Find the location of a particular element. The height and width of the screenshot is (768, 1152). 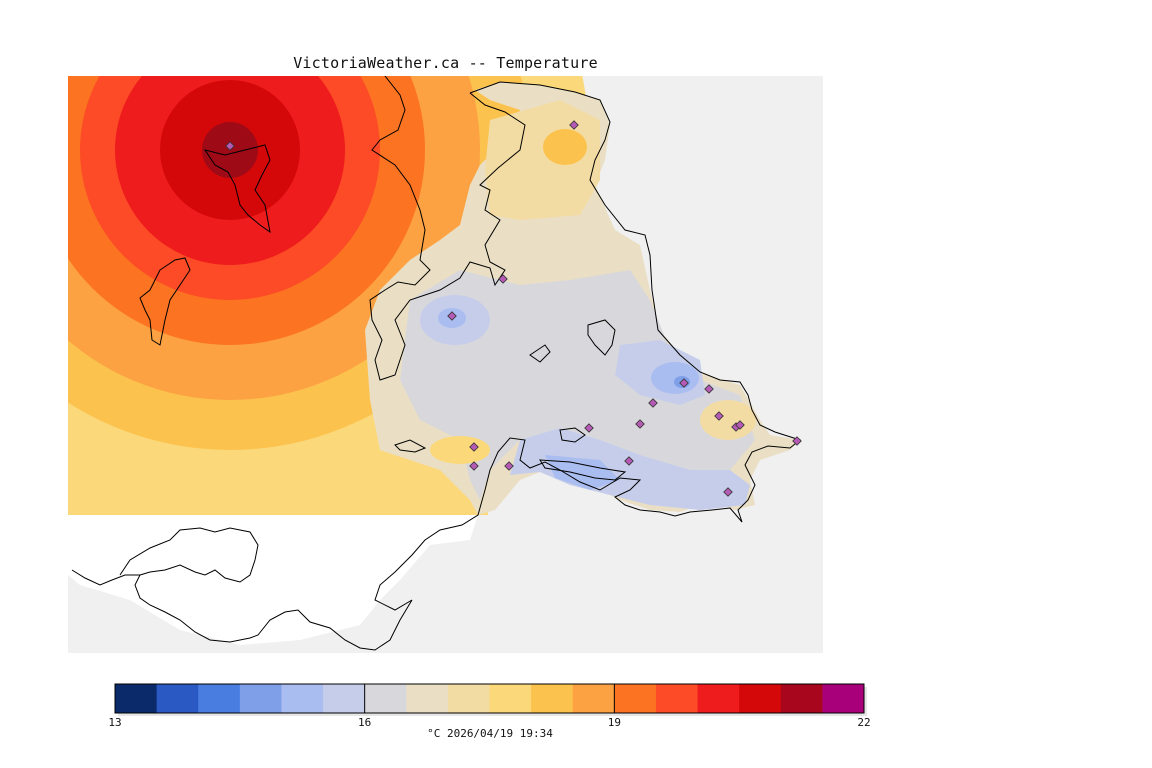

colorbar-tick-label: 16 is located at coordinates (365, 722).